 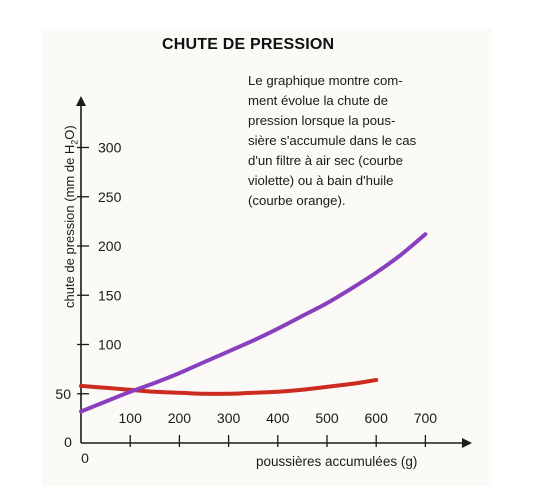 What do you see at coordinates (110, 345) in the screenshot?
I see `y-tick-label: 100` at bounding box center [110, 345].